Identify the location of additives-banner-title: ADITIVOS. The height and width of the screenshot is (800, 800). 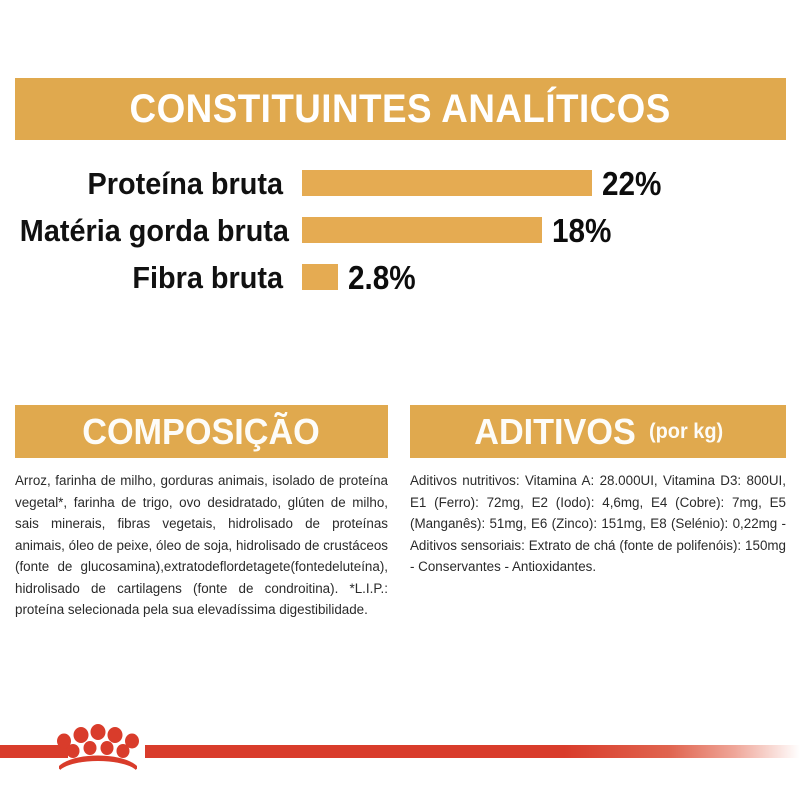
(555, 431).